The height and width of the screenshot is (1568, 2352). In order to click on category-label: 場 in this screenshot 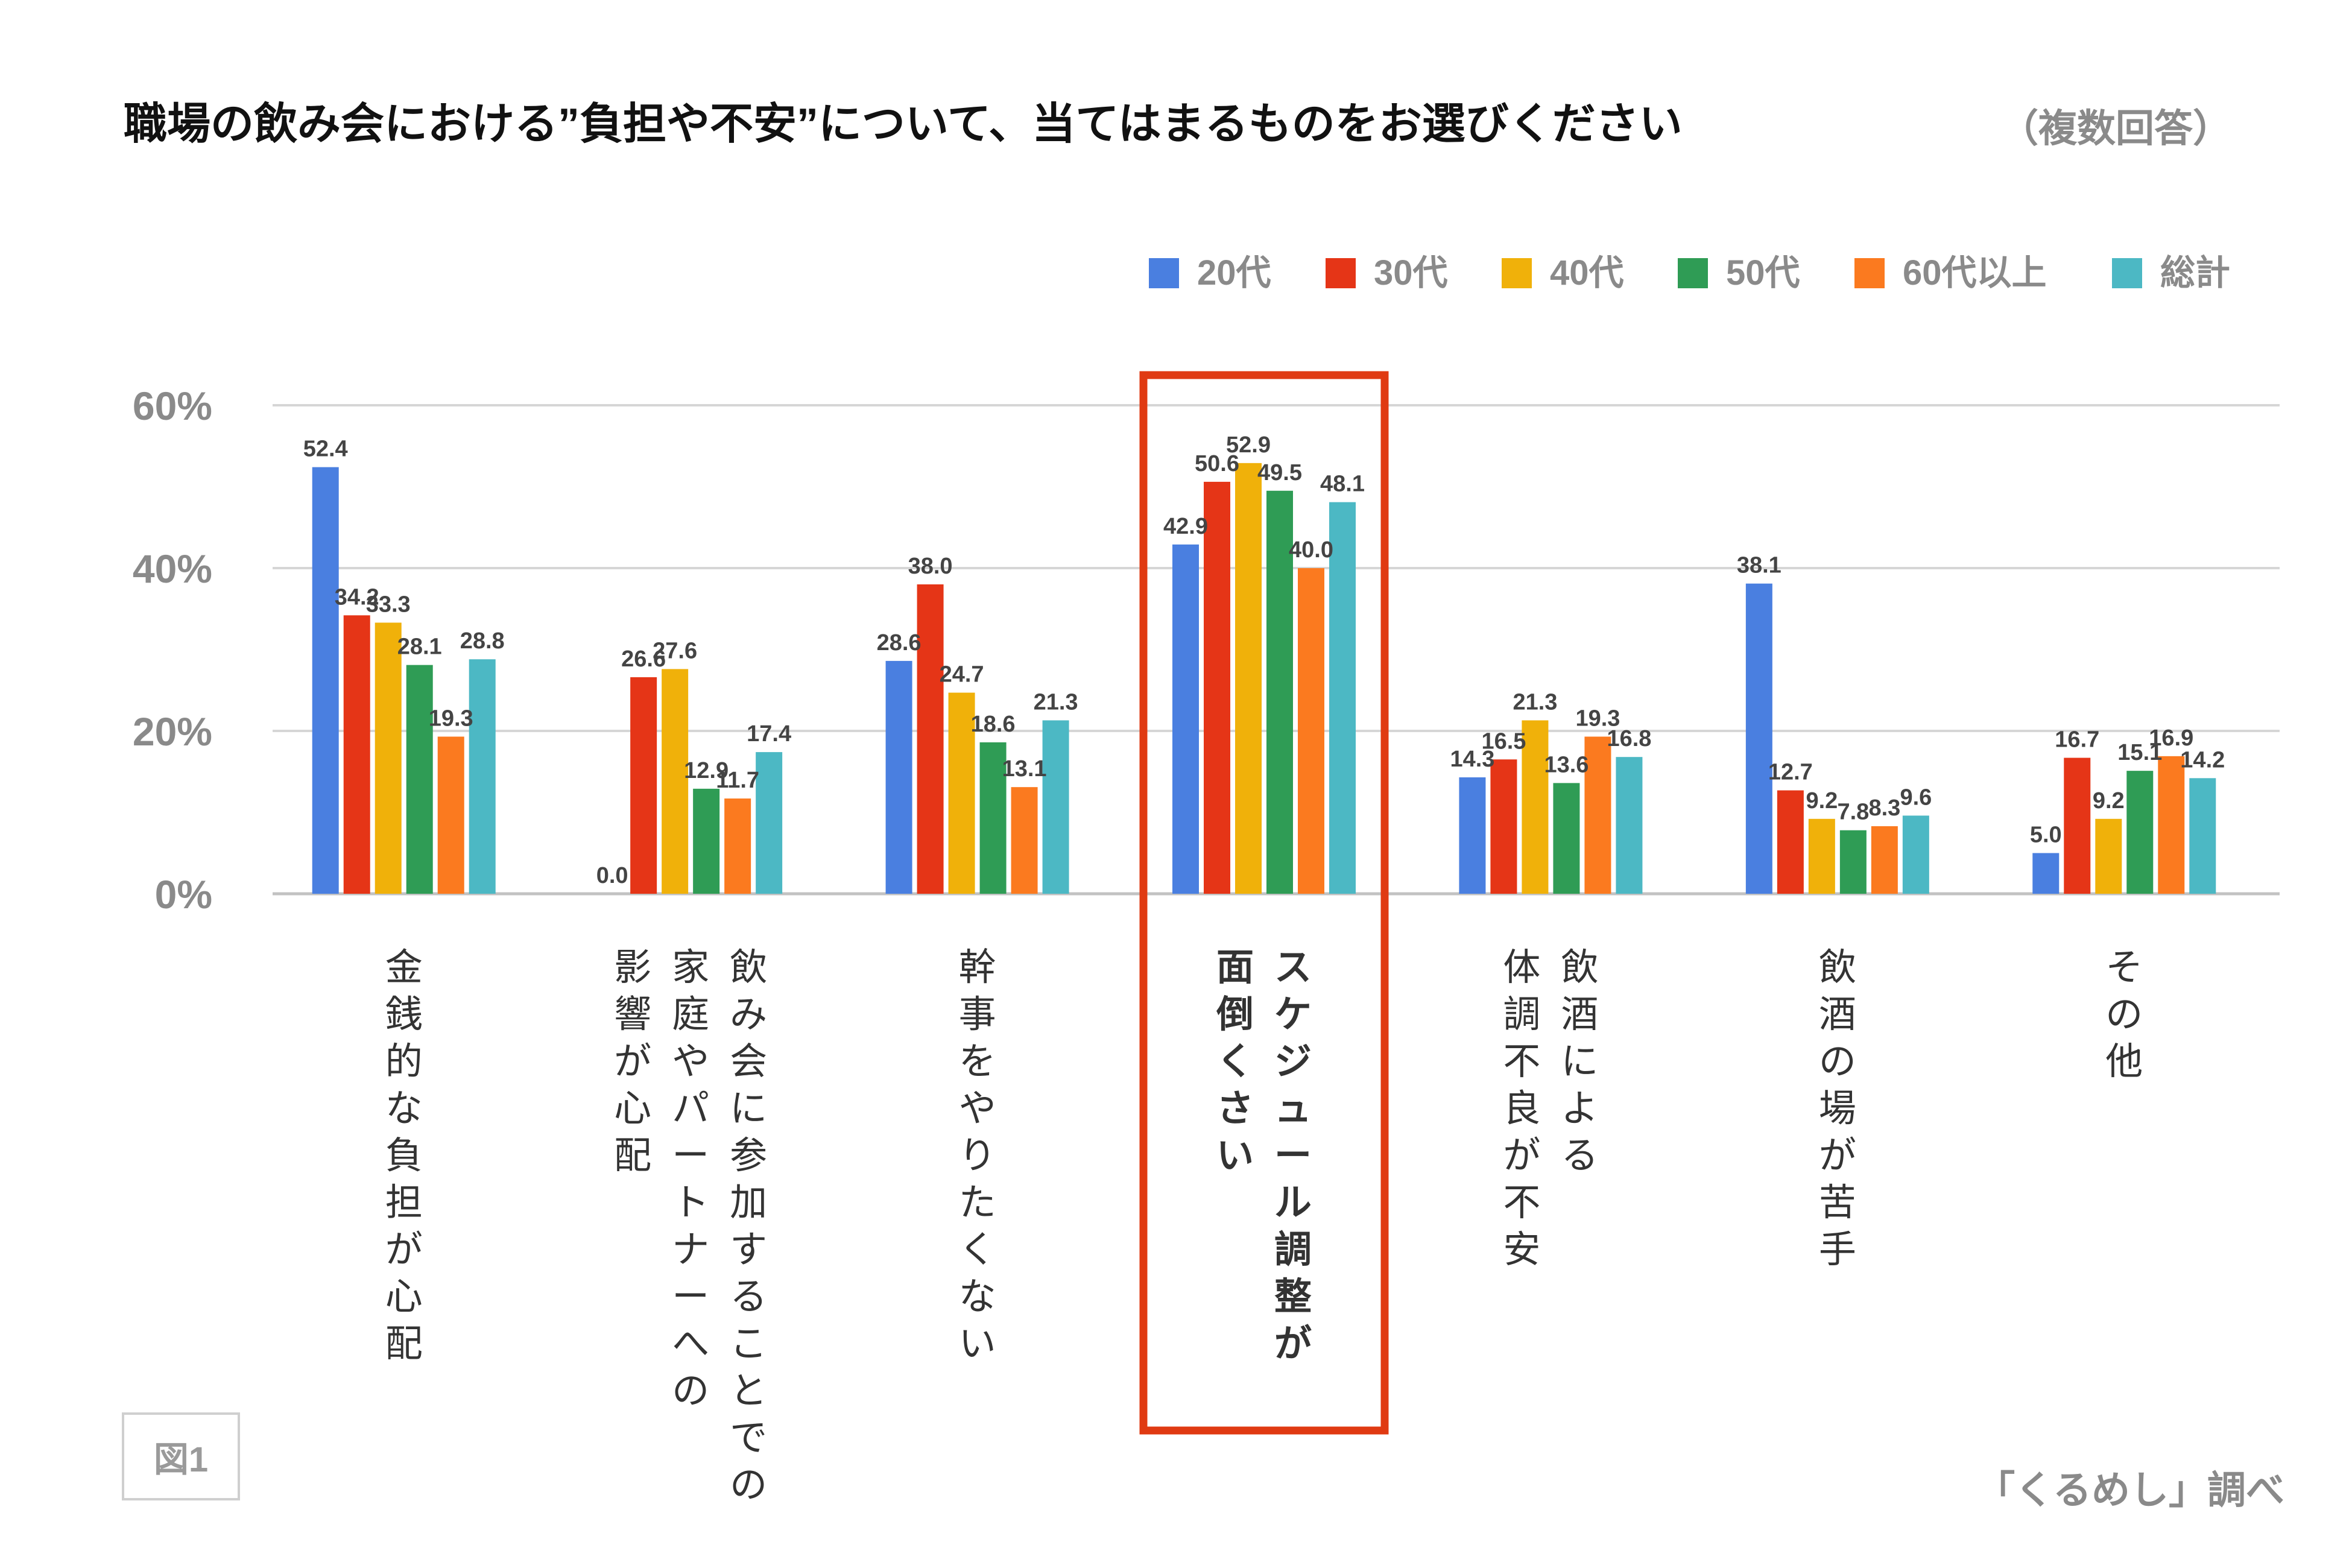, I will do `click(1837, 1109)`.